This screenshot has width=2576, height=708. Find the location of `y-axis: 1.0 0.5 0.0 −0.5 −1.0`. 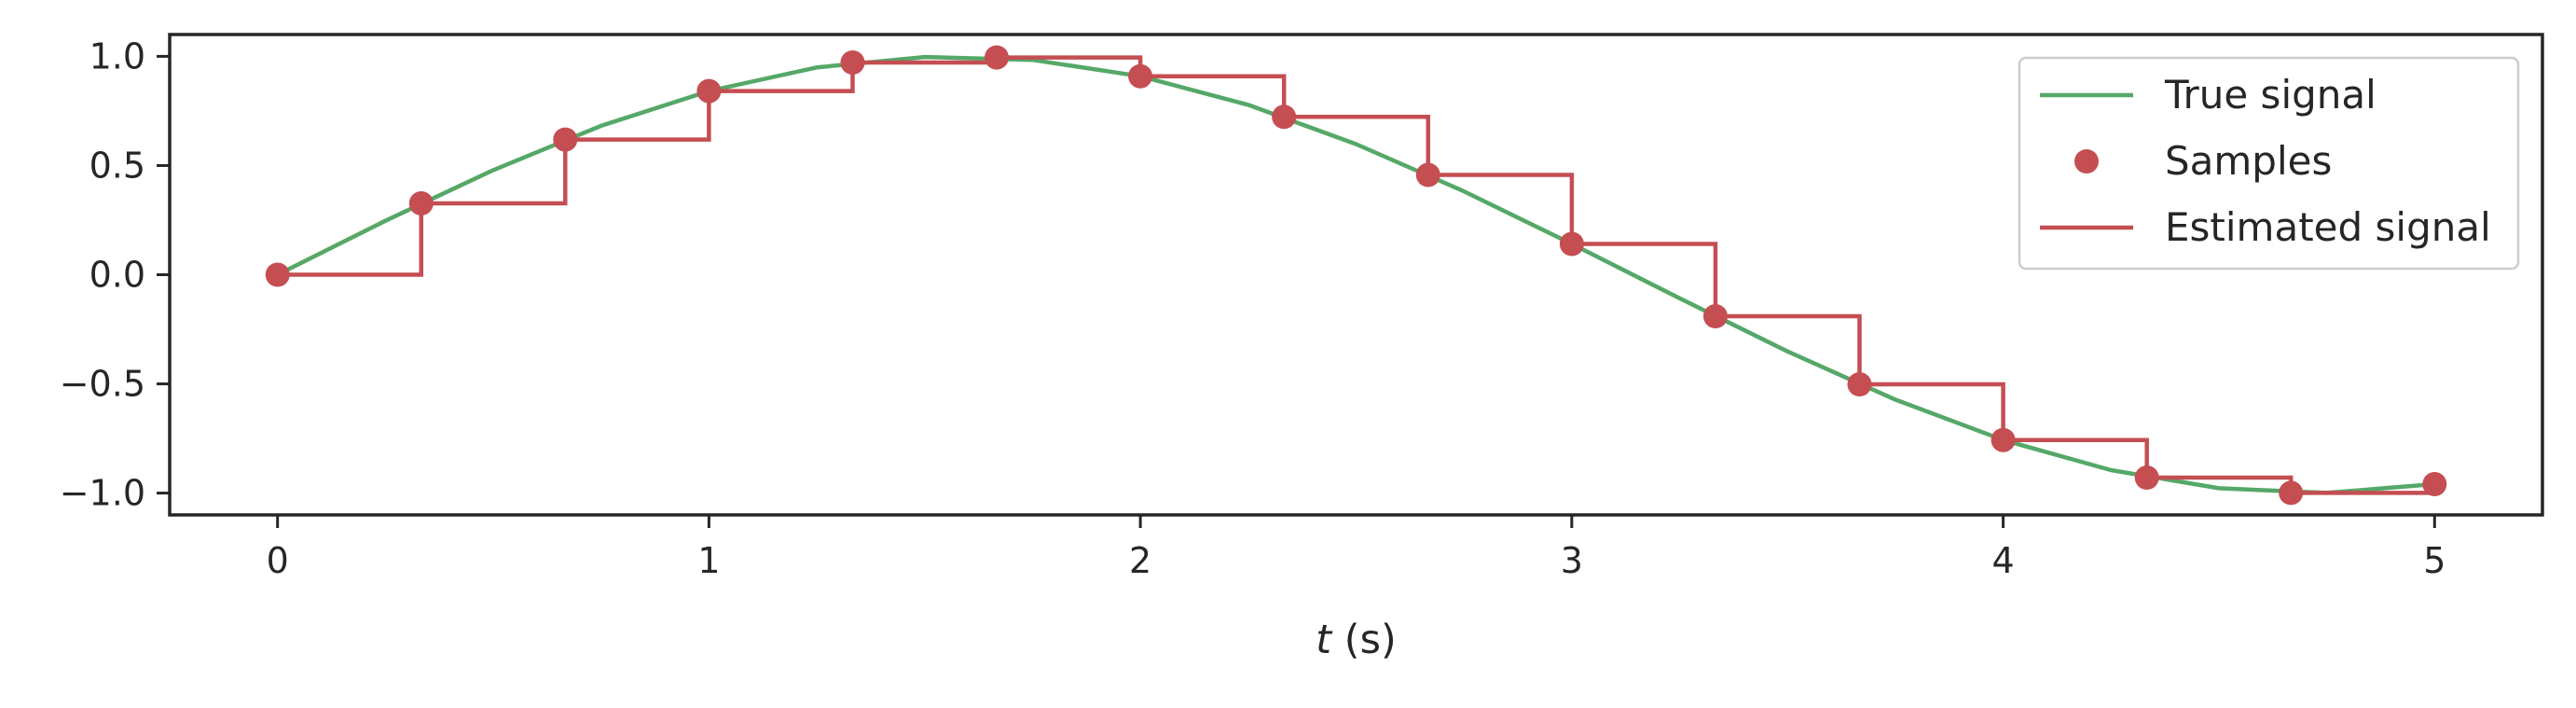

y-axis: 1.0 0.5 0.0 −0.5 −1.0 is located at coordinates (115, 274).